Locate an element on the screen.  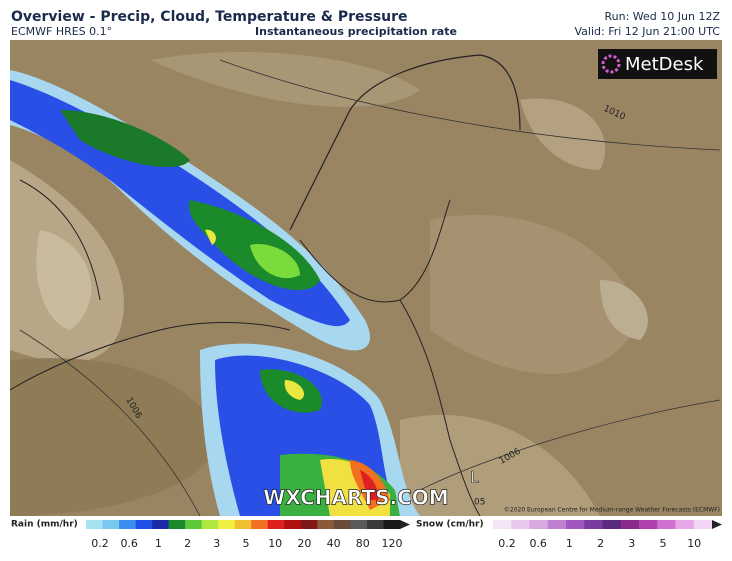
brand-logo is located at coordinates (611, 64).